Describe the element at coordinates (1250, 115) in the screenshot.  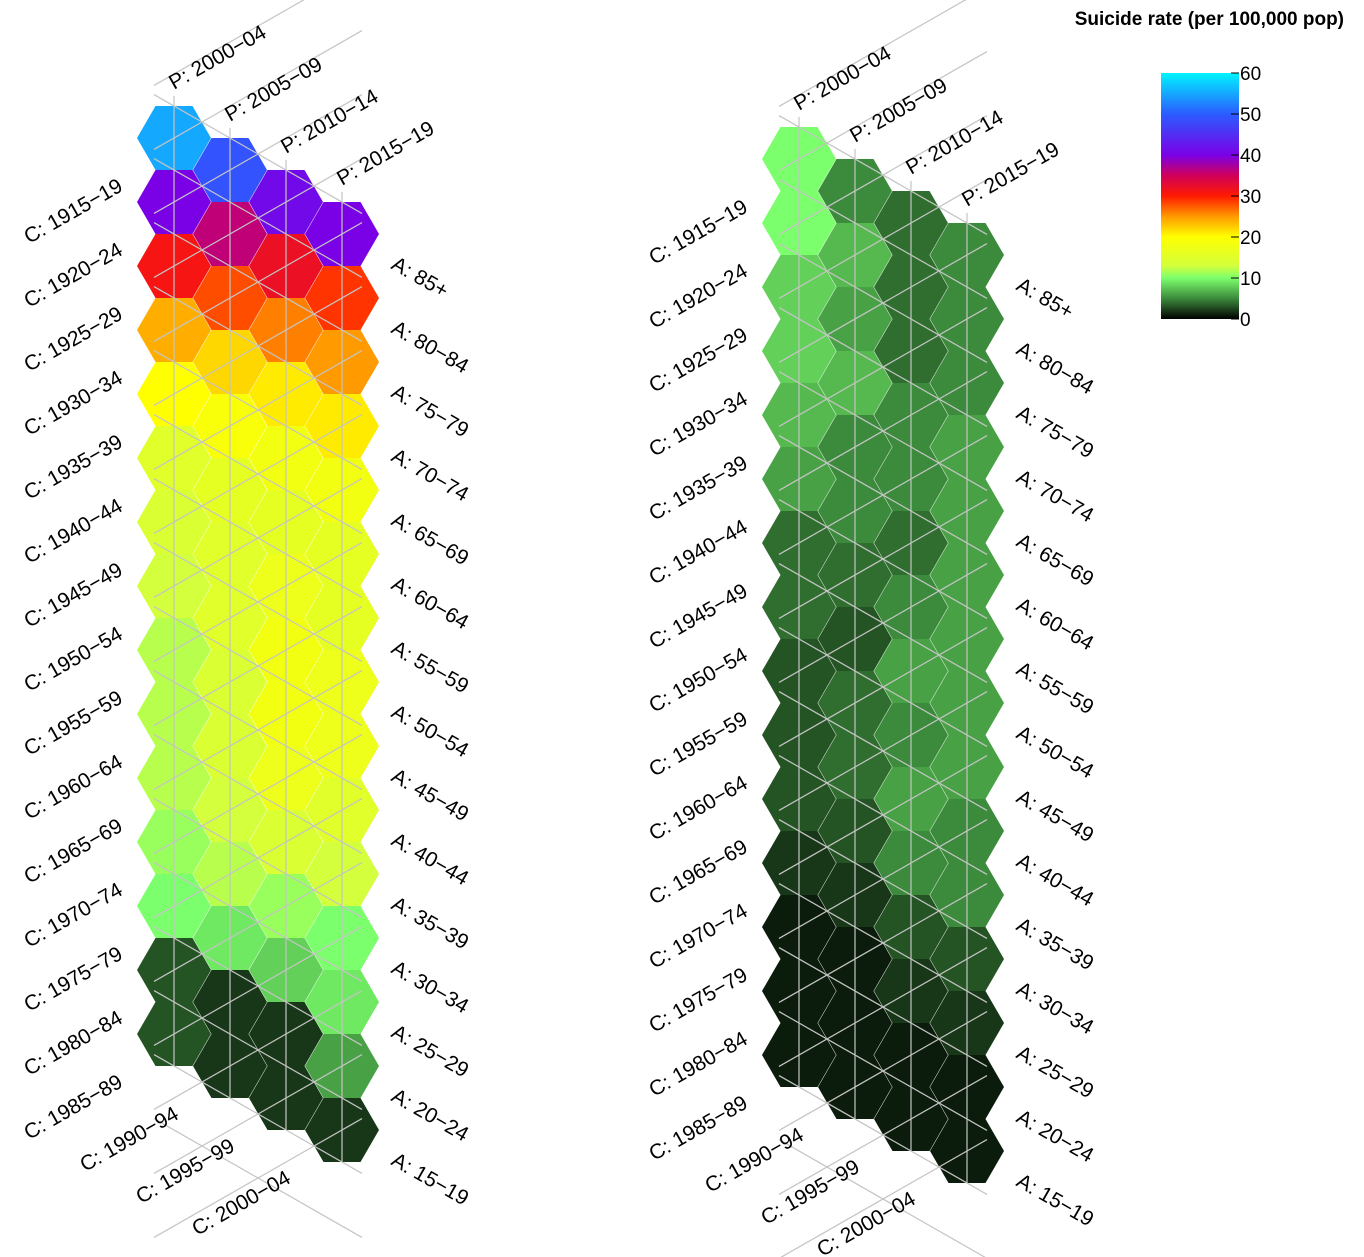
I see `legend-tick-label: 50` at that location.